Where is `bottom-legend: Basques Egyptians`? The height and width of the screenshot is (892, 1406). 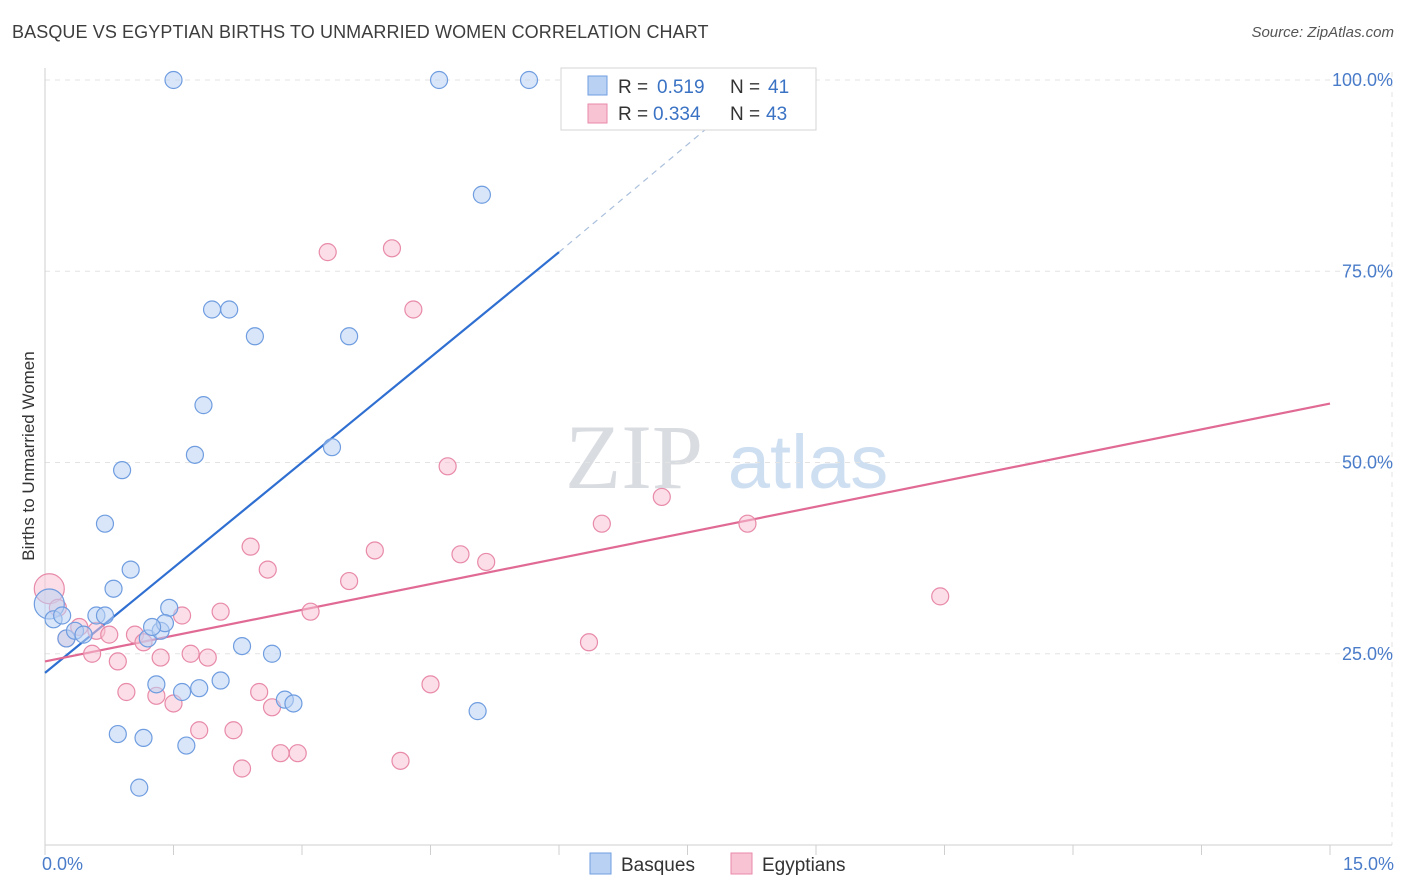
bottom-legend: Basques Egyptians is located at coordinates (717, 864).